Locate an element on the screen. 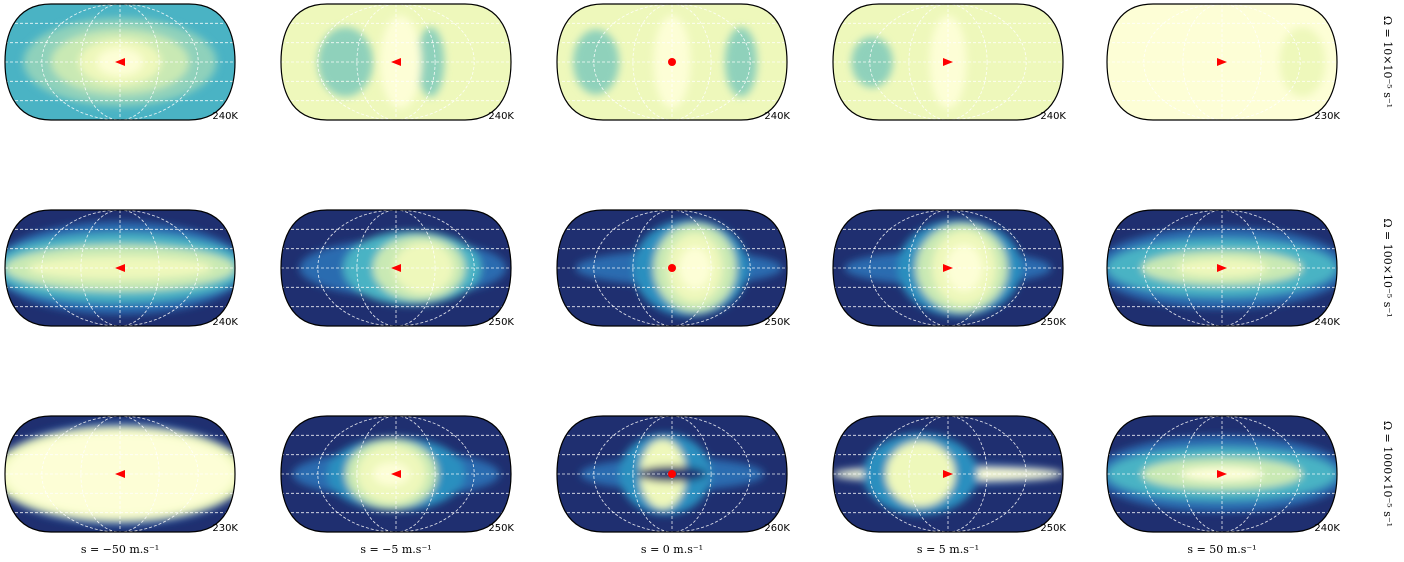 This screenshot has width=1404, height=562. column-label: s = 5 m.s⁻¹ is located at coordinates (948, 549).